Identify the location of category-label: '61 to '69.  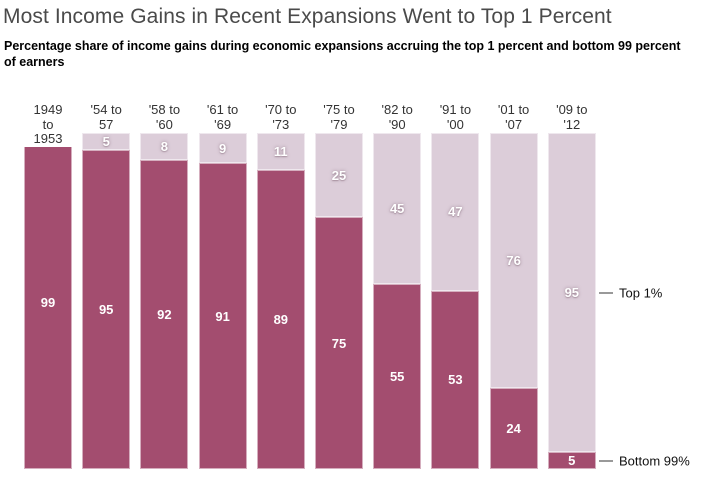
(222, 117).